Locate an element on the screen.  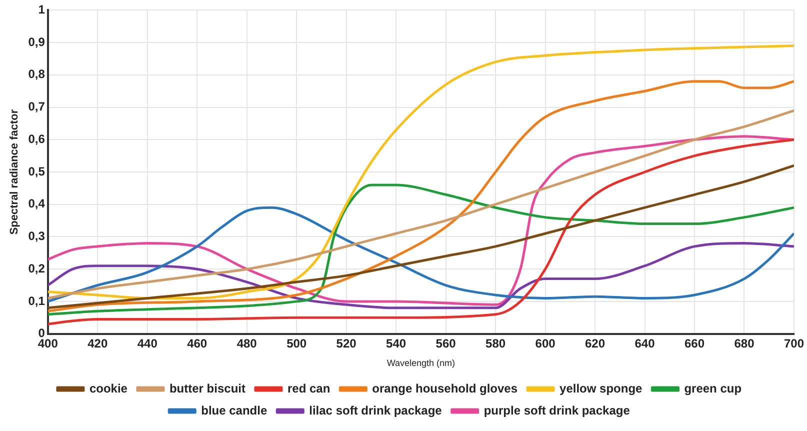
x-tick-label: 580 is located at coordinates (496, 343).